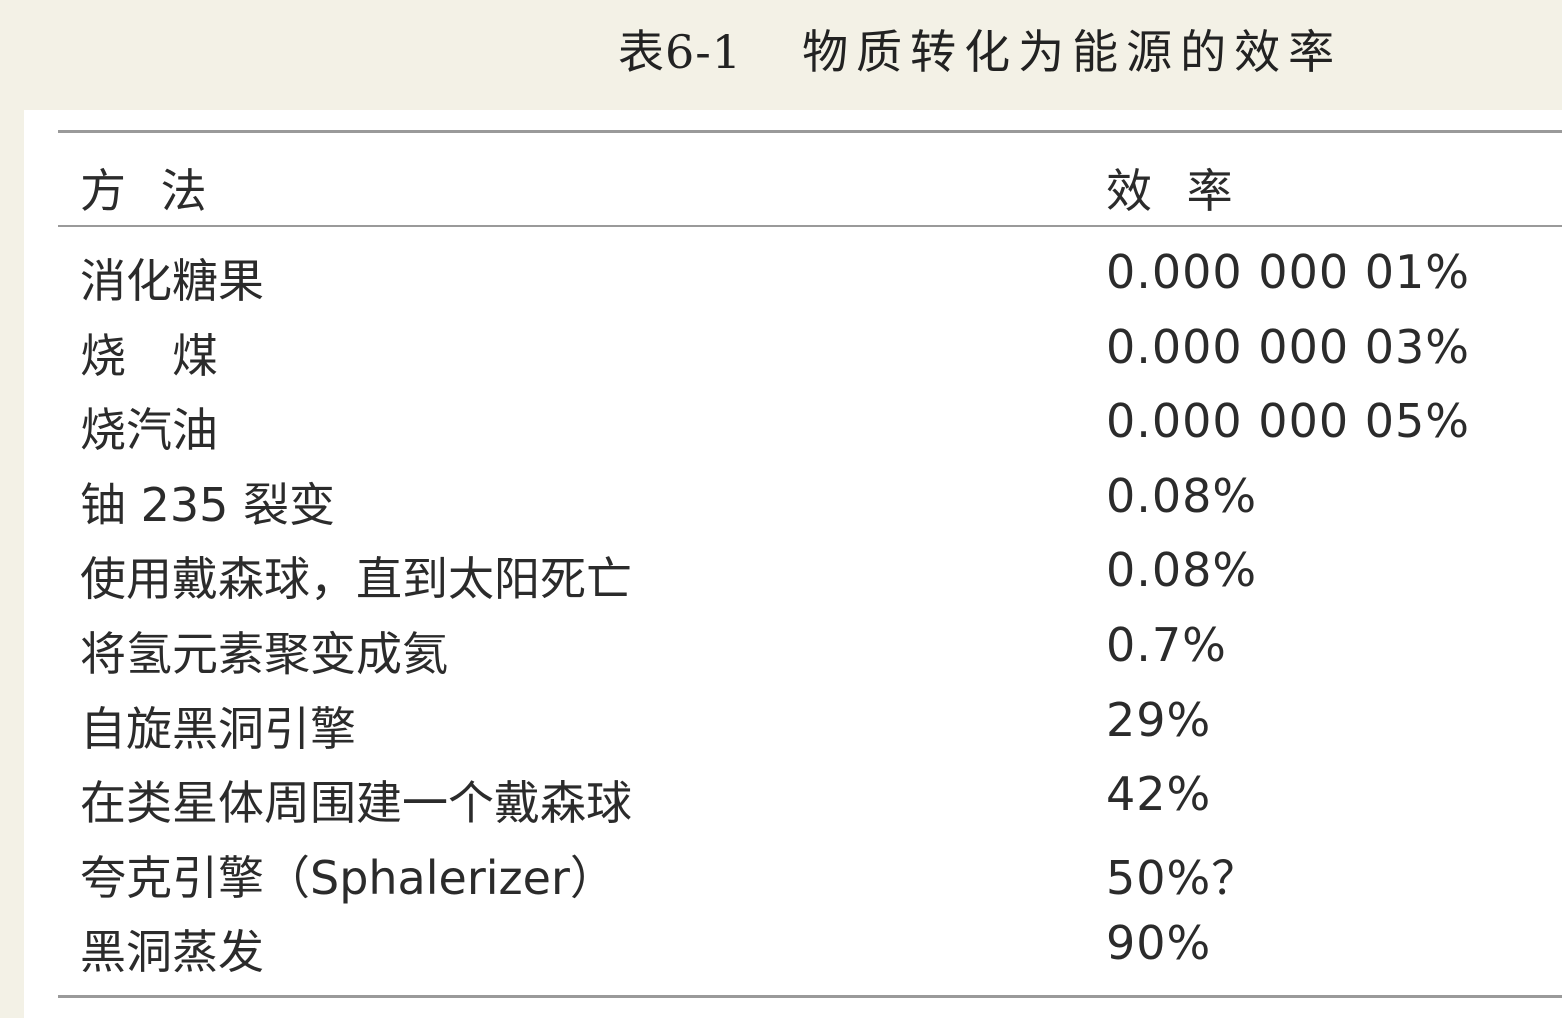  I want to click on table-bottom-spacer, so click(810, 986).